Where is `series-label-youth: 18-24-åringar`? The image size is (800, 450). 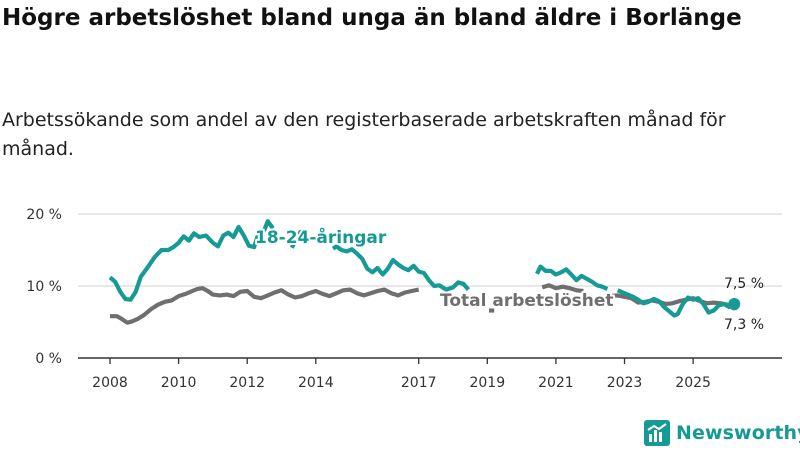 series-label-youth: 18-24-åringar is located at coordinates (321, 237).